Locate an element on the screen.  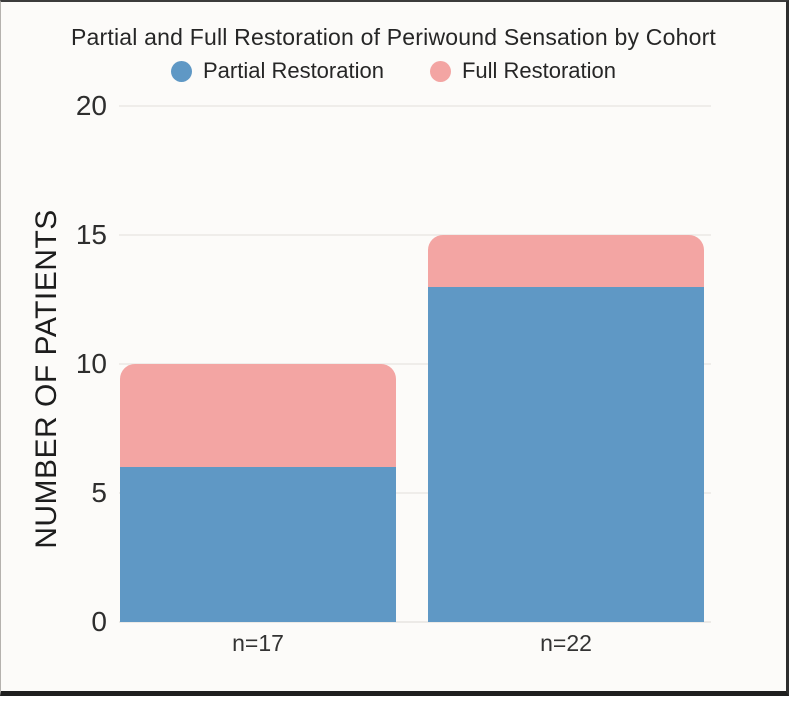
x-tick-n17: n=17 is located at coordinates (258, 643).